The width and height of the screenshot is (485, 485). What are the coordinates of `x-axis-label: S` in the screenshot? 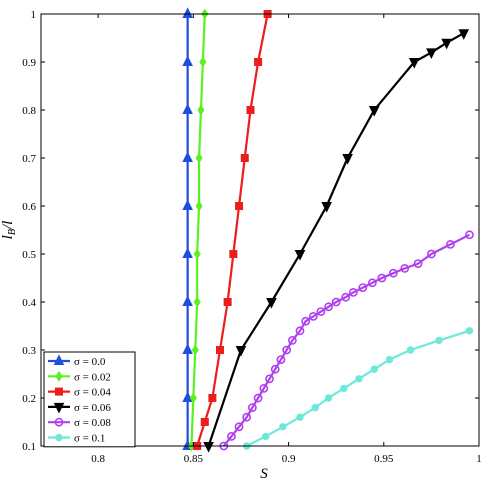 It's located at (264, 474).